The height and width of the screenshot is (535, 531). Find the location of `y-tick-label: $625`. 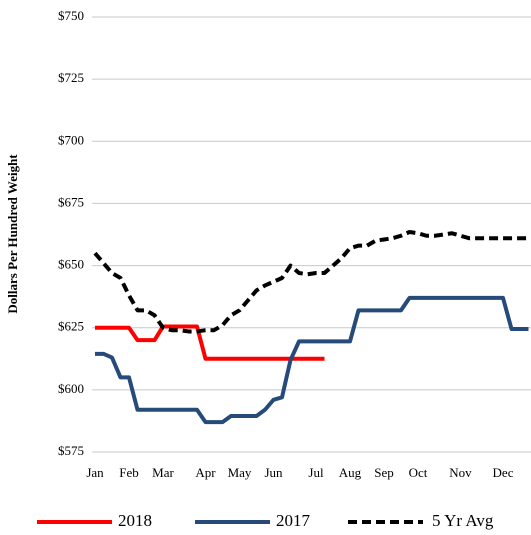

y-tick-label: $625 is located at coordinates (71, 326).